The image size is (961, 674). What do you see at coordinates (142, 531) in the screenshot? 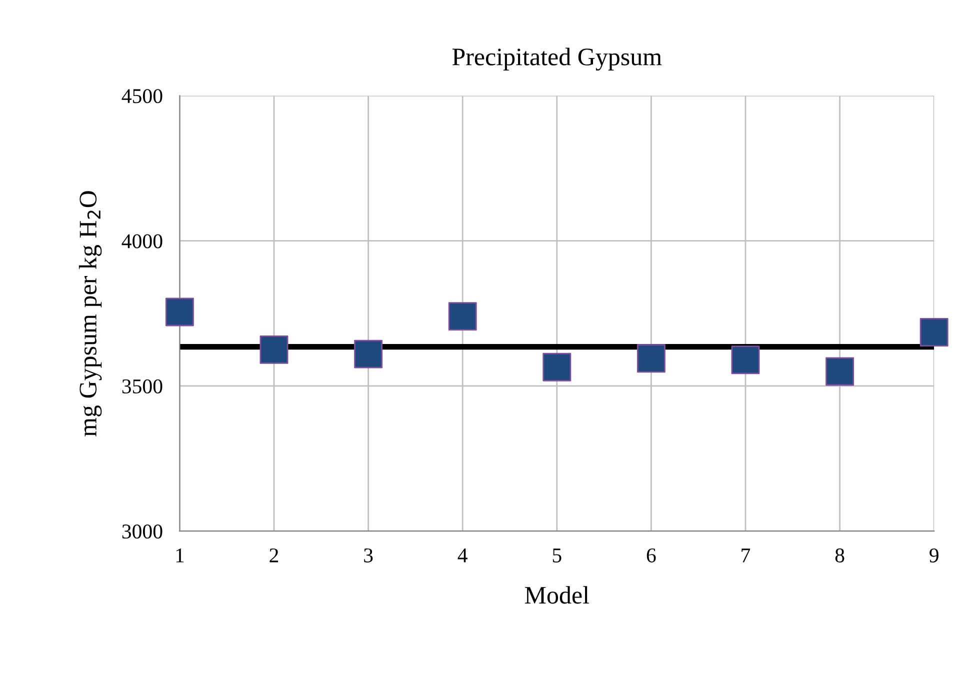
I see `y-tick-label: 3000` at bounding box center [142, 531].